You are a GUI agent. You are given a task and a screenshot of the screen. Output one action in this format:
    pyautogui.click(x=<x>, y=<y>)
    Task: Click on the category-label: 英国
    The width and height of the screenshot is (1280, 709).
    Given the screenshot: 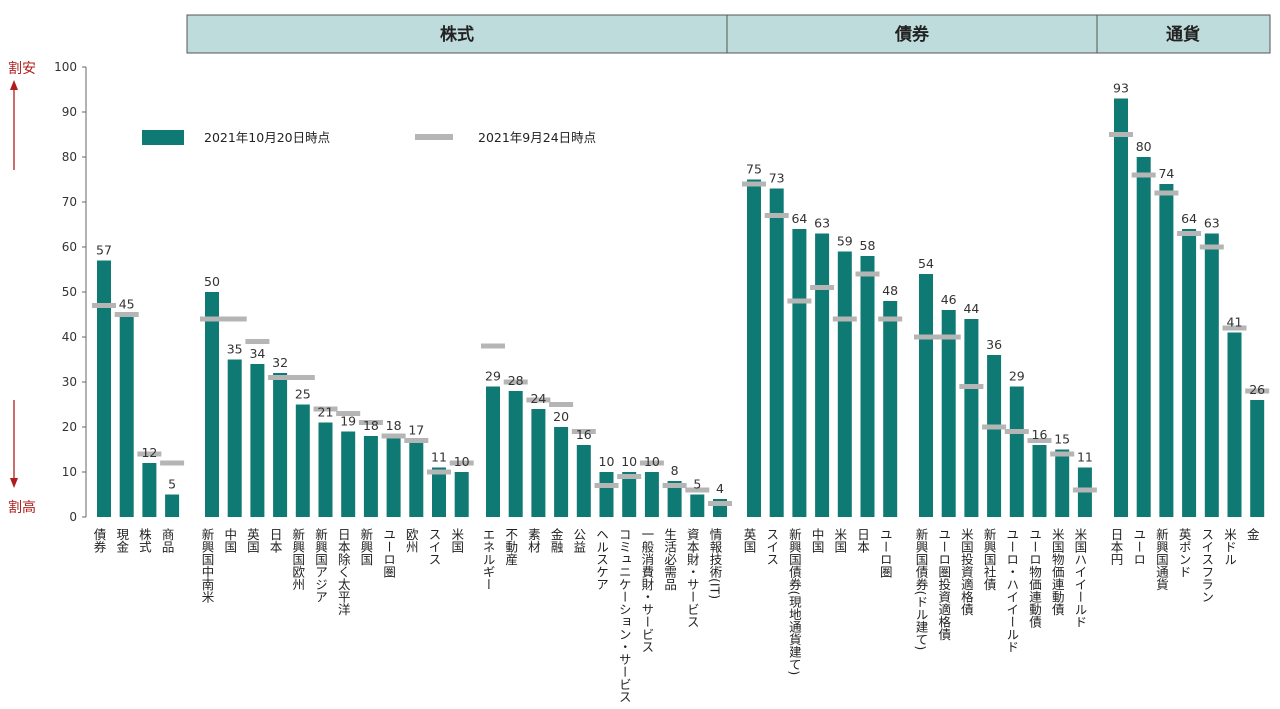 What is the action you would take?
    pyautogui.click(x=252, y=540)
    